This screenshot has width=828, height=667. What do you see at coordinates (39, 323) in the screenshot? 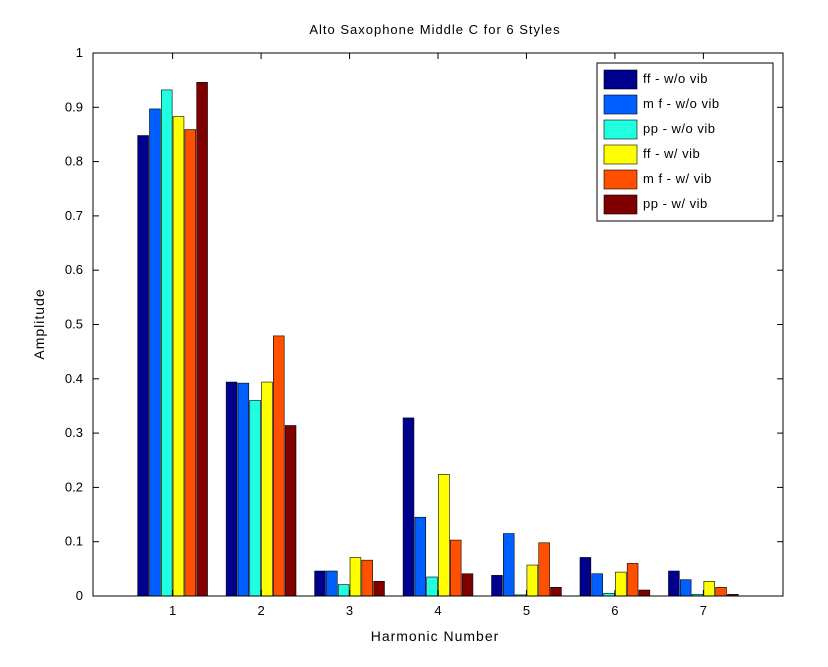
I see `y-axis-title: Amplitude` at bounding box center [39, 323].